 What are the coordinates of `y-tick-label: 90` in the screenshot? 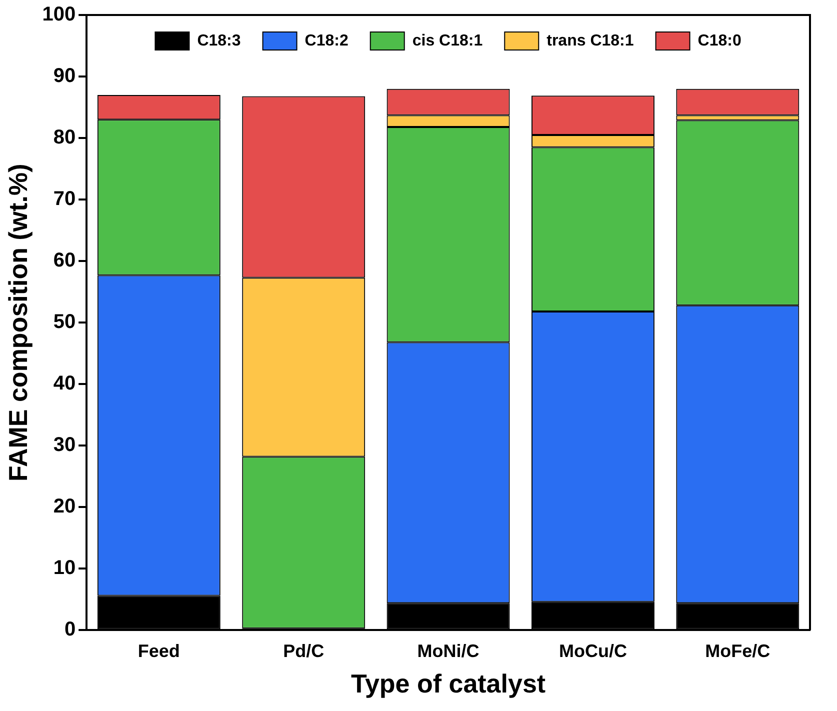 It's located at (64, 76).